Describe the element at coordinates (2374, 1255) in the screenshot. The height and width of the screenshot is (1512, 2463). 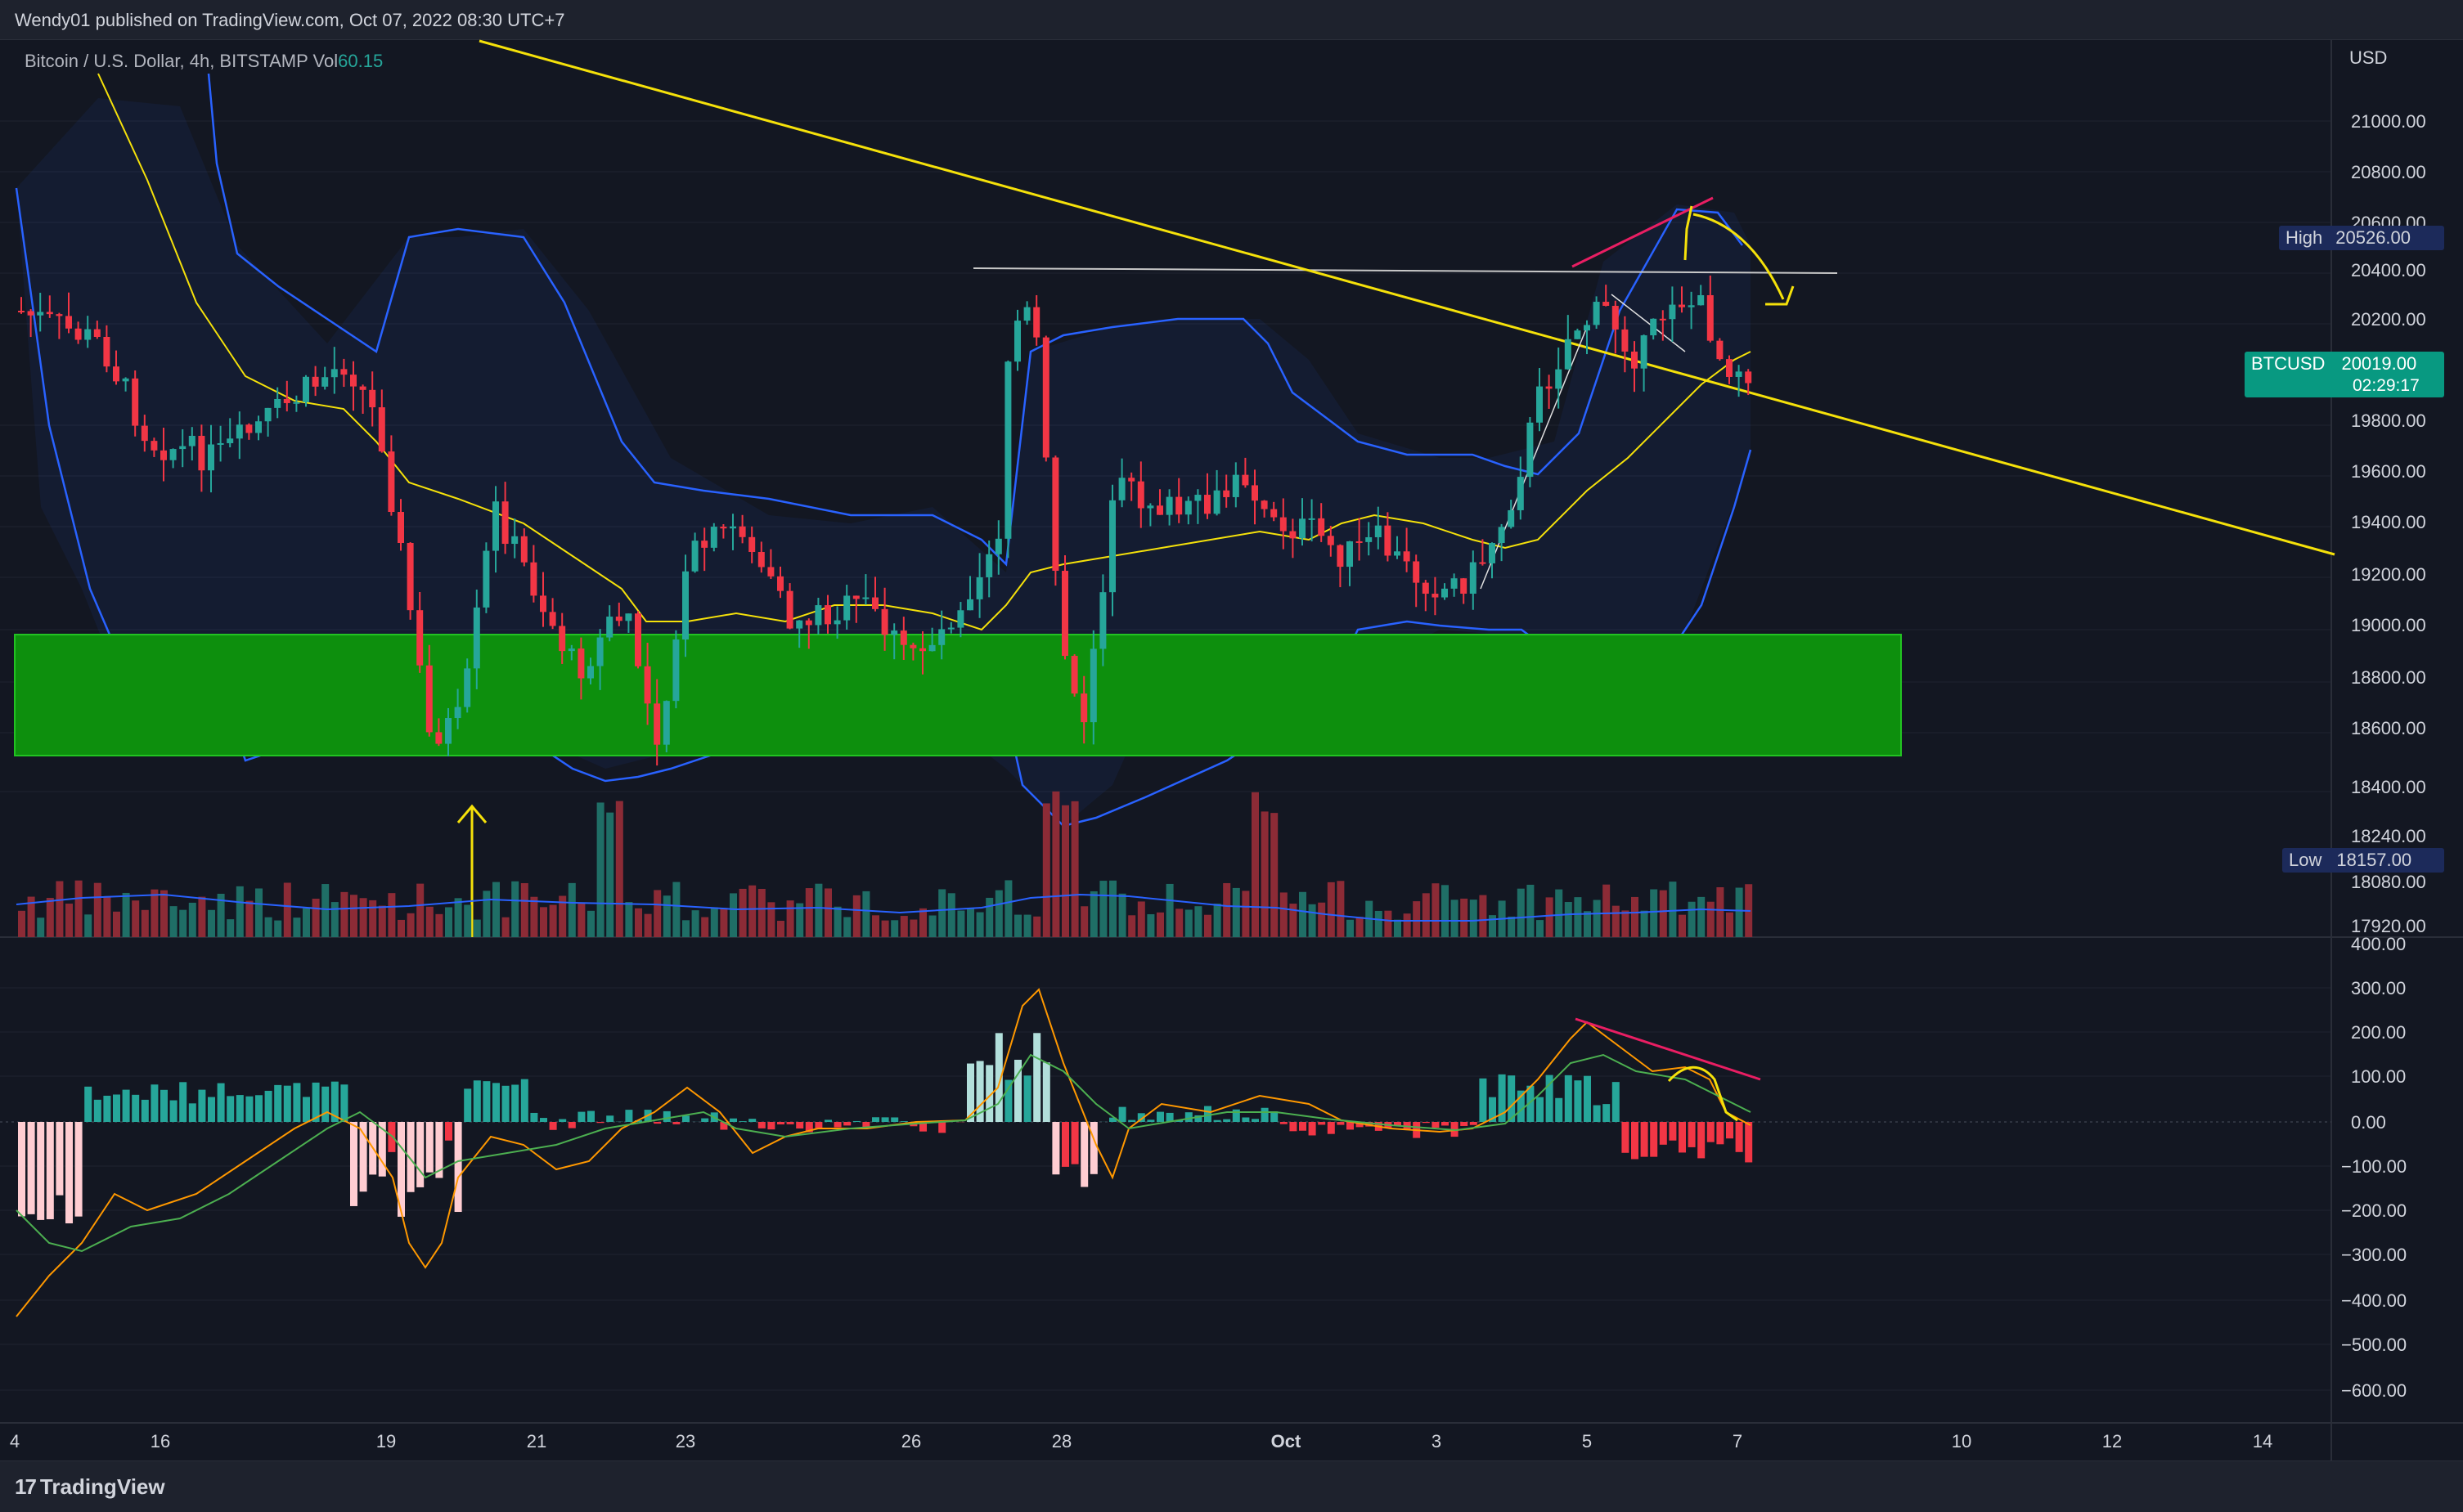
I see `macd-tick: −300.00` at that location.